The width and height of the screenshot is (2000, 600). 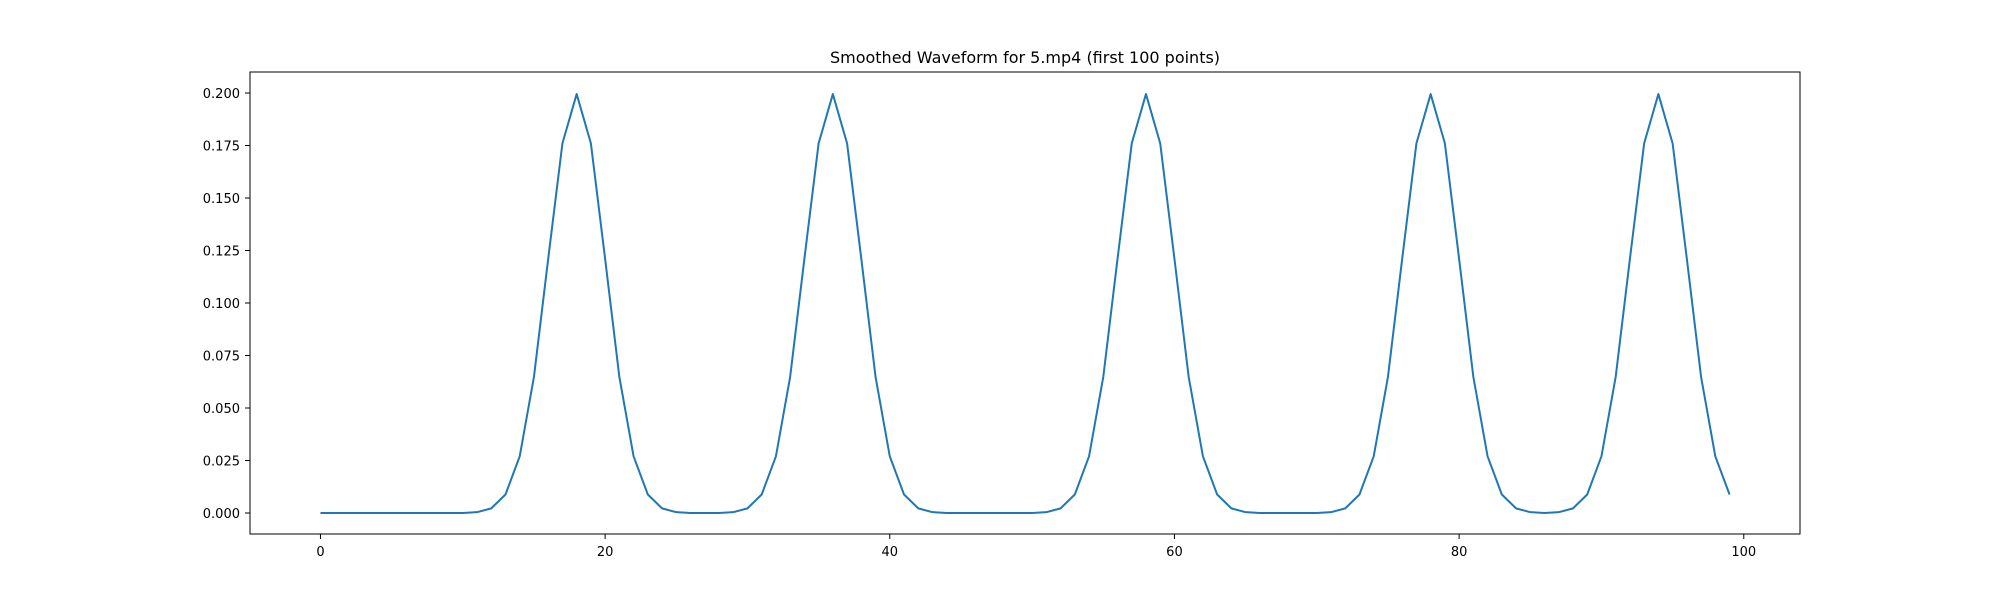 What do you see at coordinates (221, 409) in the screenshot?
I see `y-tick-label: 0.050` at bounding box center [221, 409].